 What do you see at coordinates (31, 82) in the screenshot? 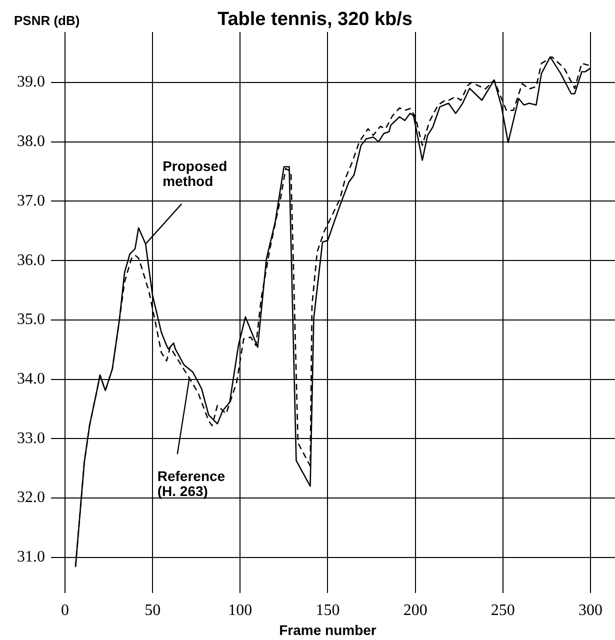
I see `y-tick-label: 39.0` at bounding box center [31, 82].